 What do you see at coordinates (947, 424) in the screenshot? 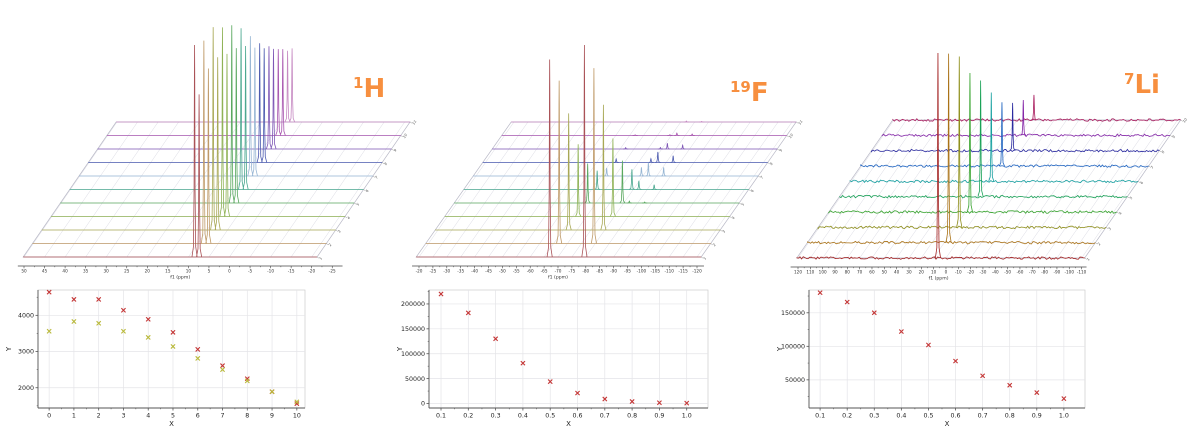
I see `svg-text: X` at bounding box center [947, 424].